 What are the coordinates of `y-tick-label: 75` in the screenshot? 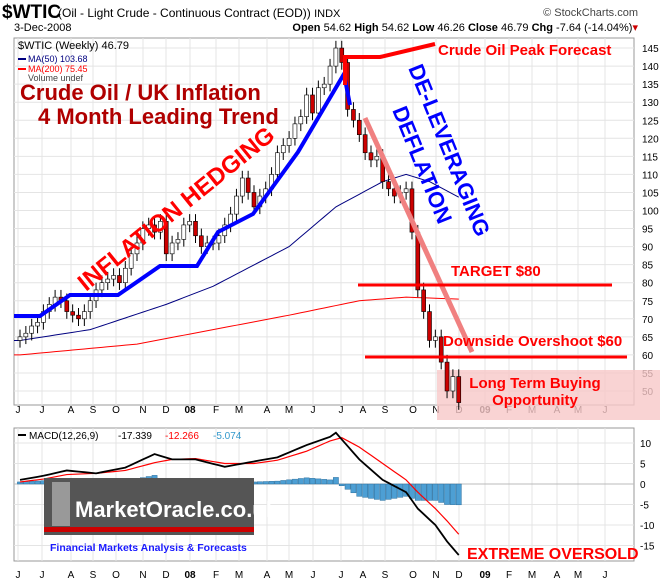 It's located at (648, 302).